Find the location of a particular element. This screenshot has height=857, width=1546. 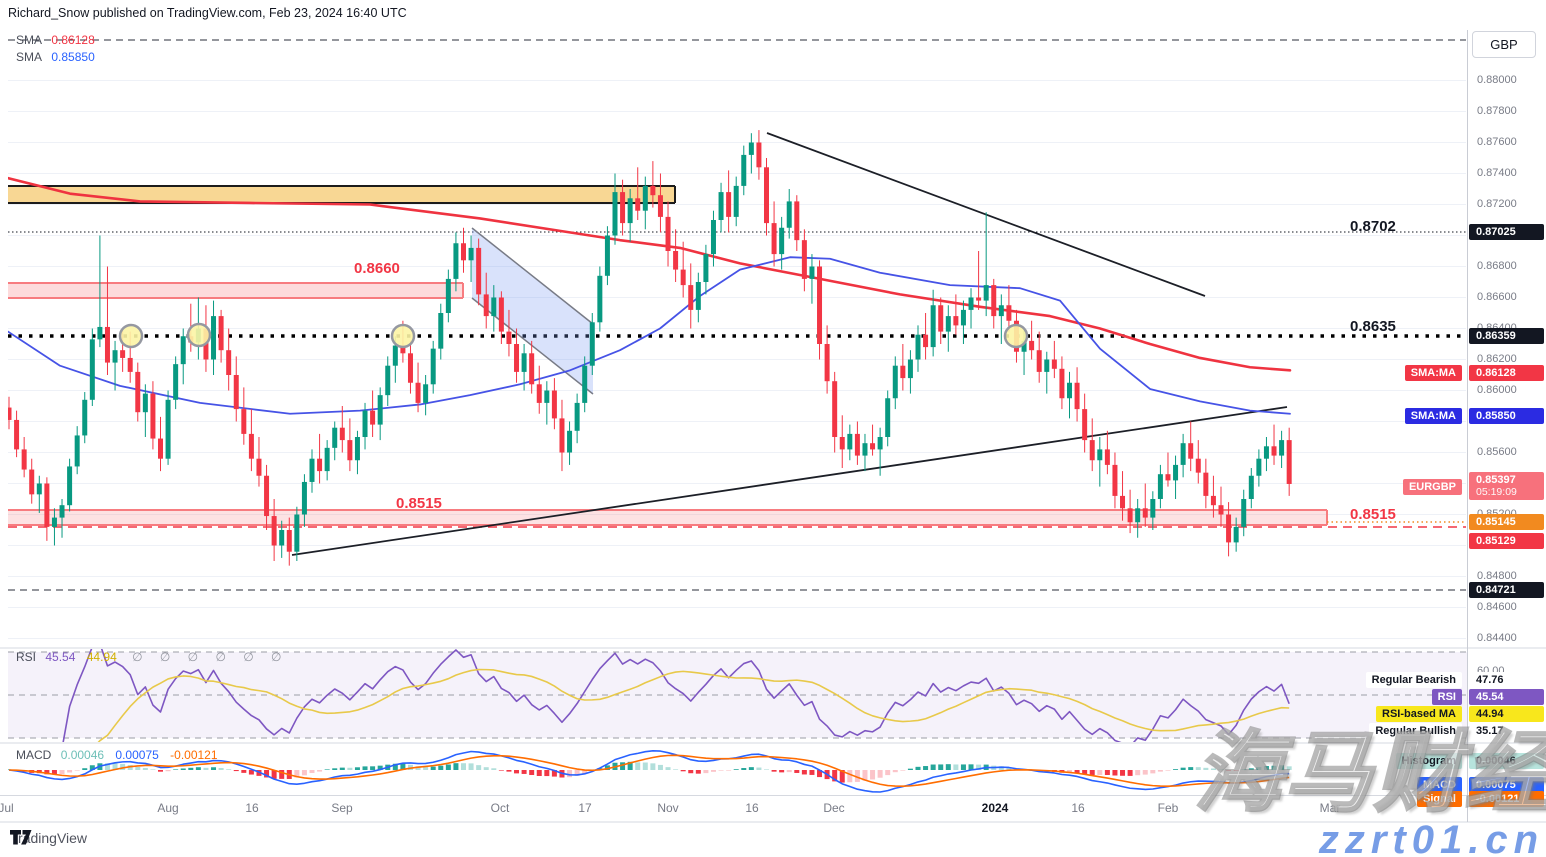

price-axis-badge: 0.85145 is located at coordinates (1506, 522).